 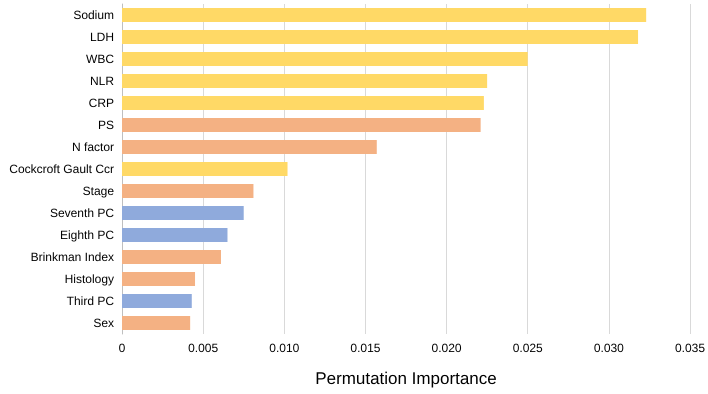 What do you see at coordinates (93, 15) in the screenshot?
I see `y-tick-label: Sodium` at bounding box center [93, 15].